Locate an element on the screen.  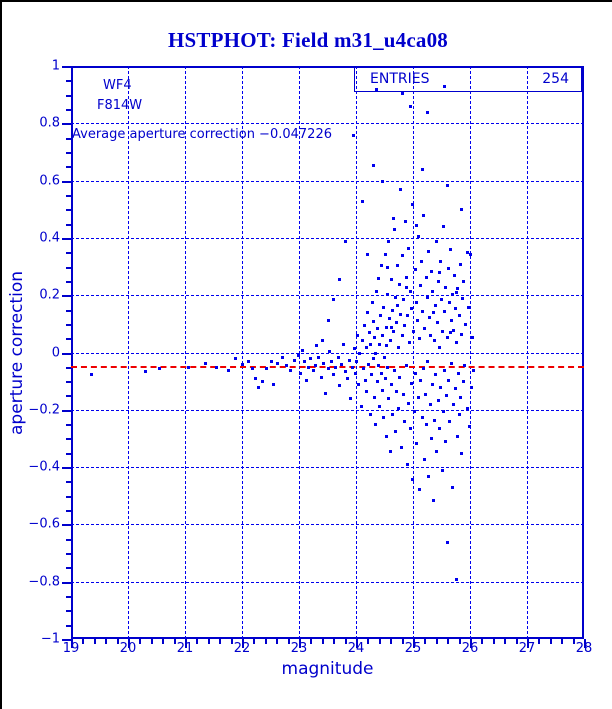
y-axis-tick-label: 0.6 is located at coordinates (49, 181).